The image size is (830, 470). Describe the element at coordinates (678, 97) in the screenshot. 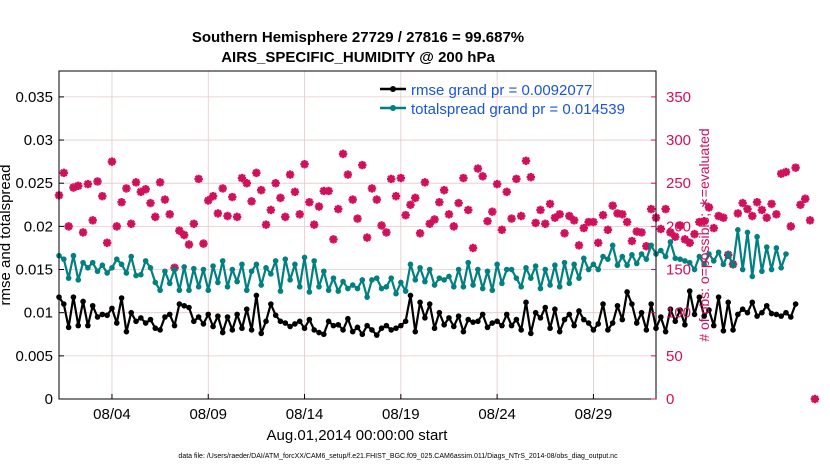

I see `right-tick-label: 350` at that location.